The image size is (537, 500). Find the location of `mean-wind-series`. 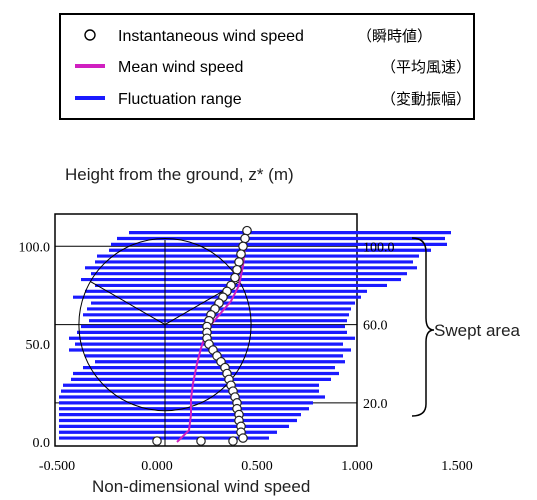

mean-wind-series is located at coordinates (211, 344).